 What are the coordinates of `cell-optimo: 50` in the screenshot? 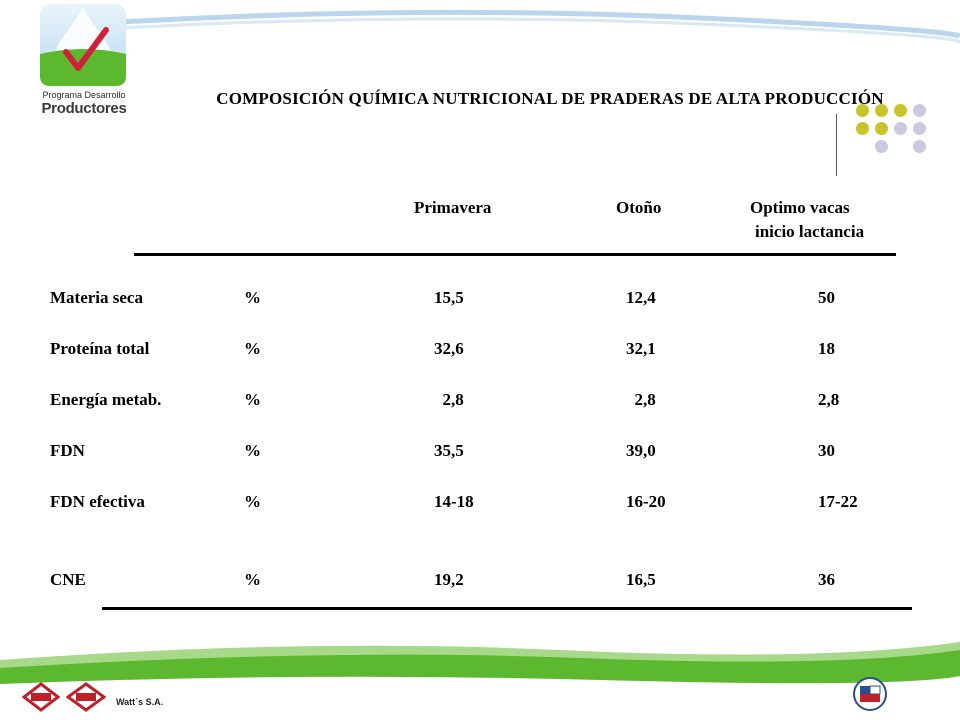 It's located at (826, 297).